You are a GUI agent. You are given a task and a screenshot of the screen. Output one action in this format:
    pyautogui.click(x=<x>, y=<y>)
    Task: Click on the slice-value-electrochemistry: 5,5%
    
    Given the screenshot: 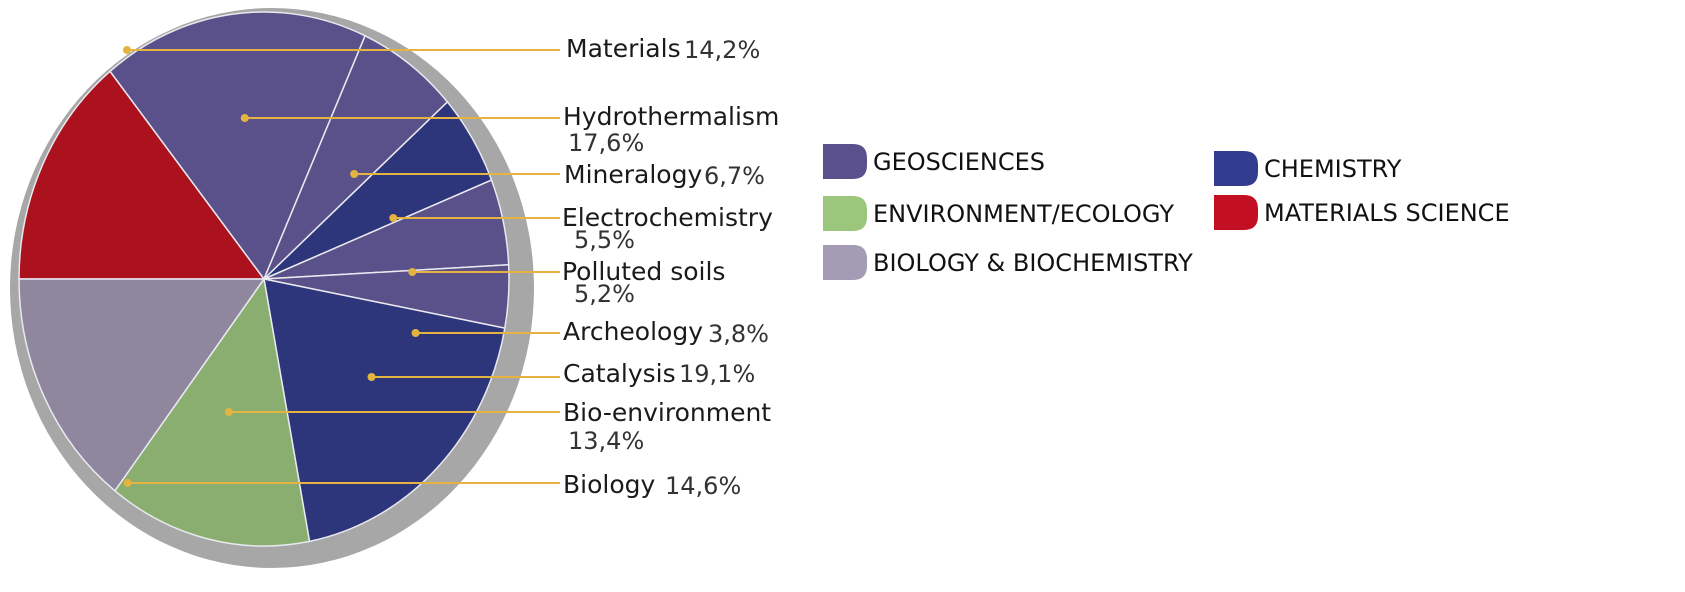 What is the action you would take?
    pyautogui.click(x=604, y=240)
    